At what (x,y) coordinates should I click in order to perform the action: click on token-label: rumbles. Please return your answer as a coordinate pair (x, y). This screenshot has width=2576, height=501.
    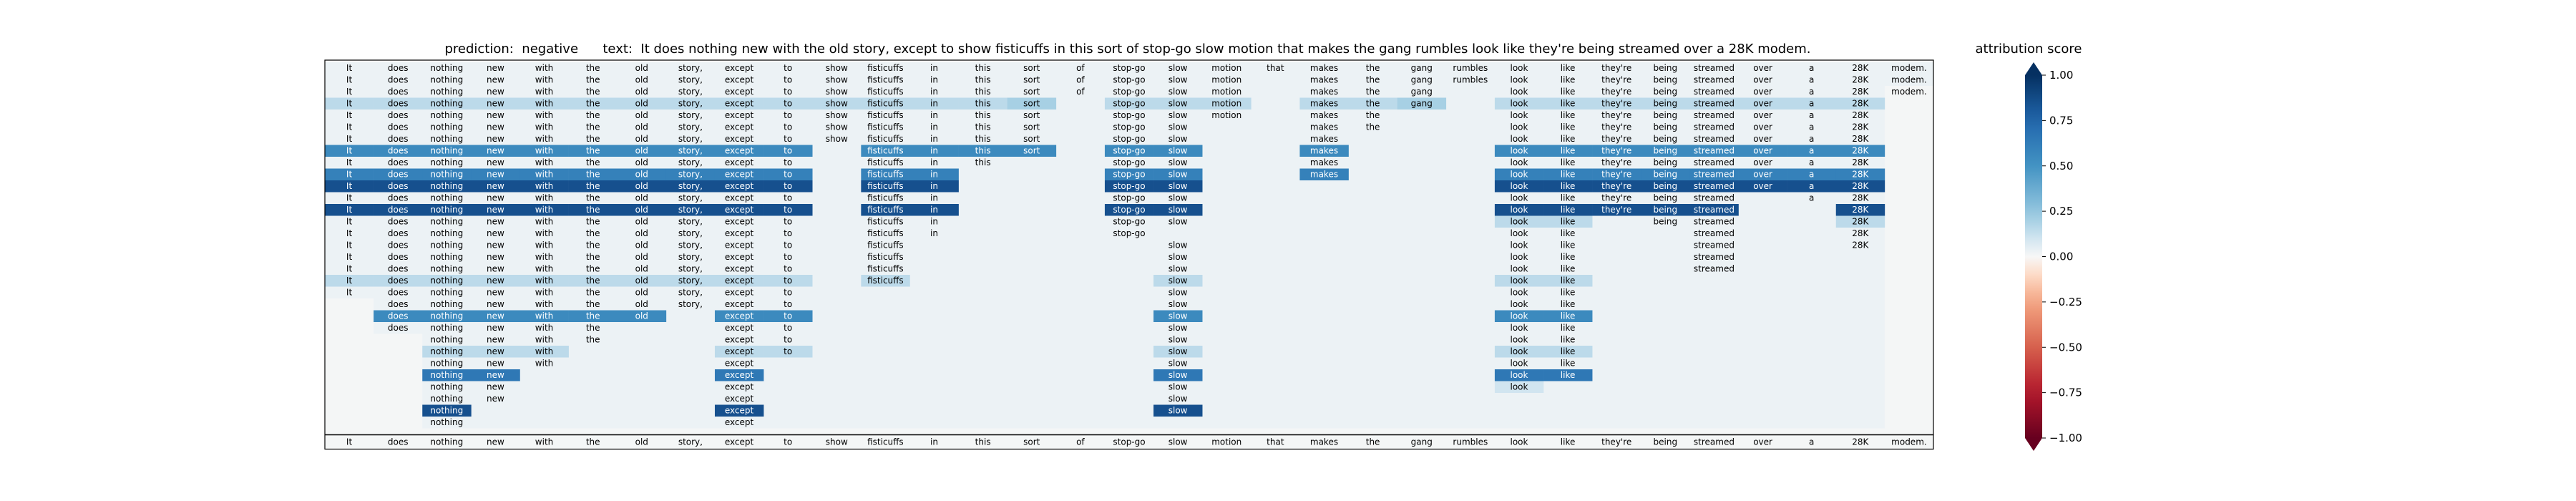
    Looking at the image, I should click on (1470, 79).